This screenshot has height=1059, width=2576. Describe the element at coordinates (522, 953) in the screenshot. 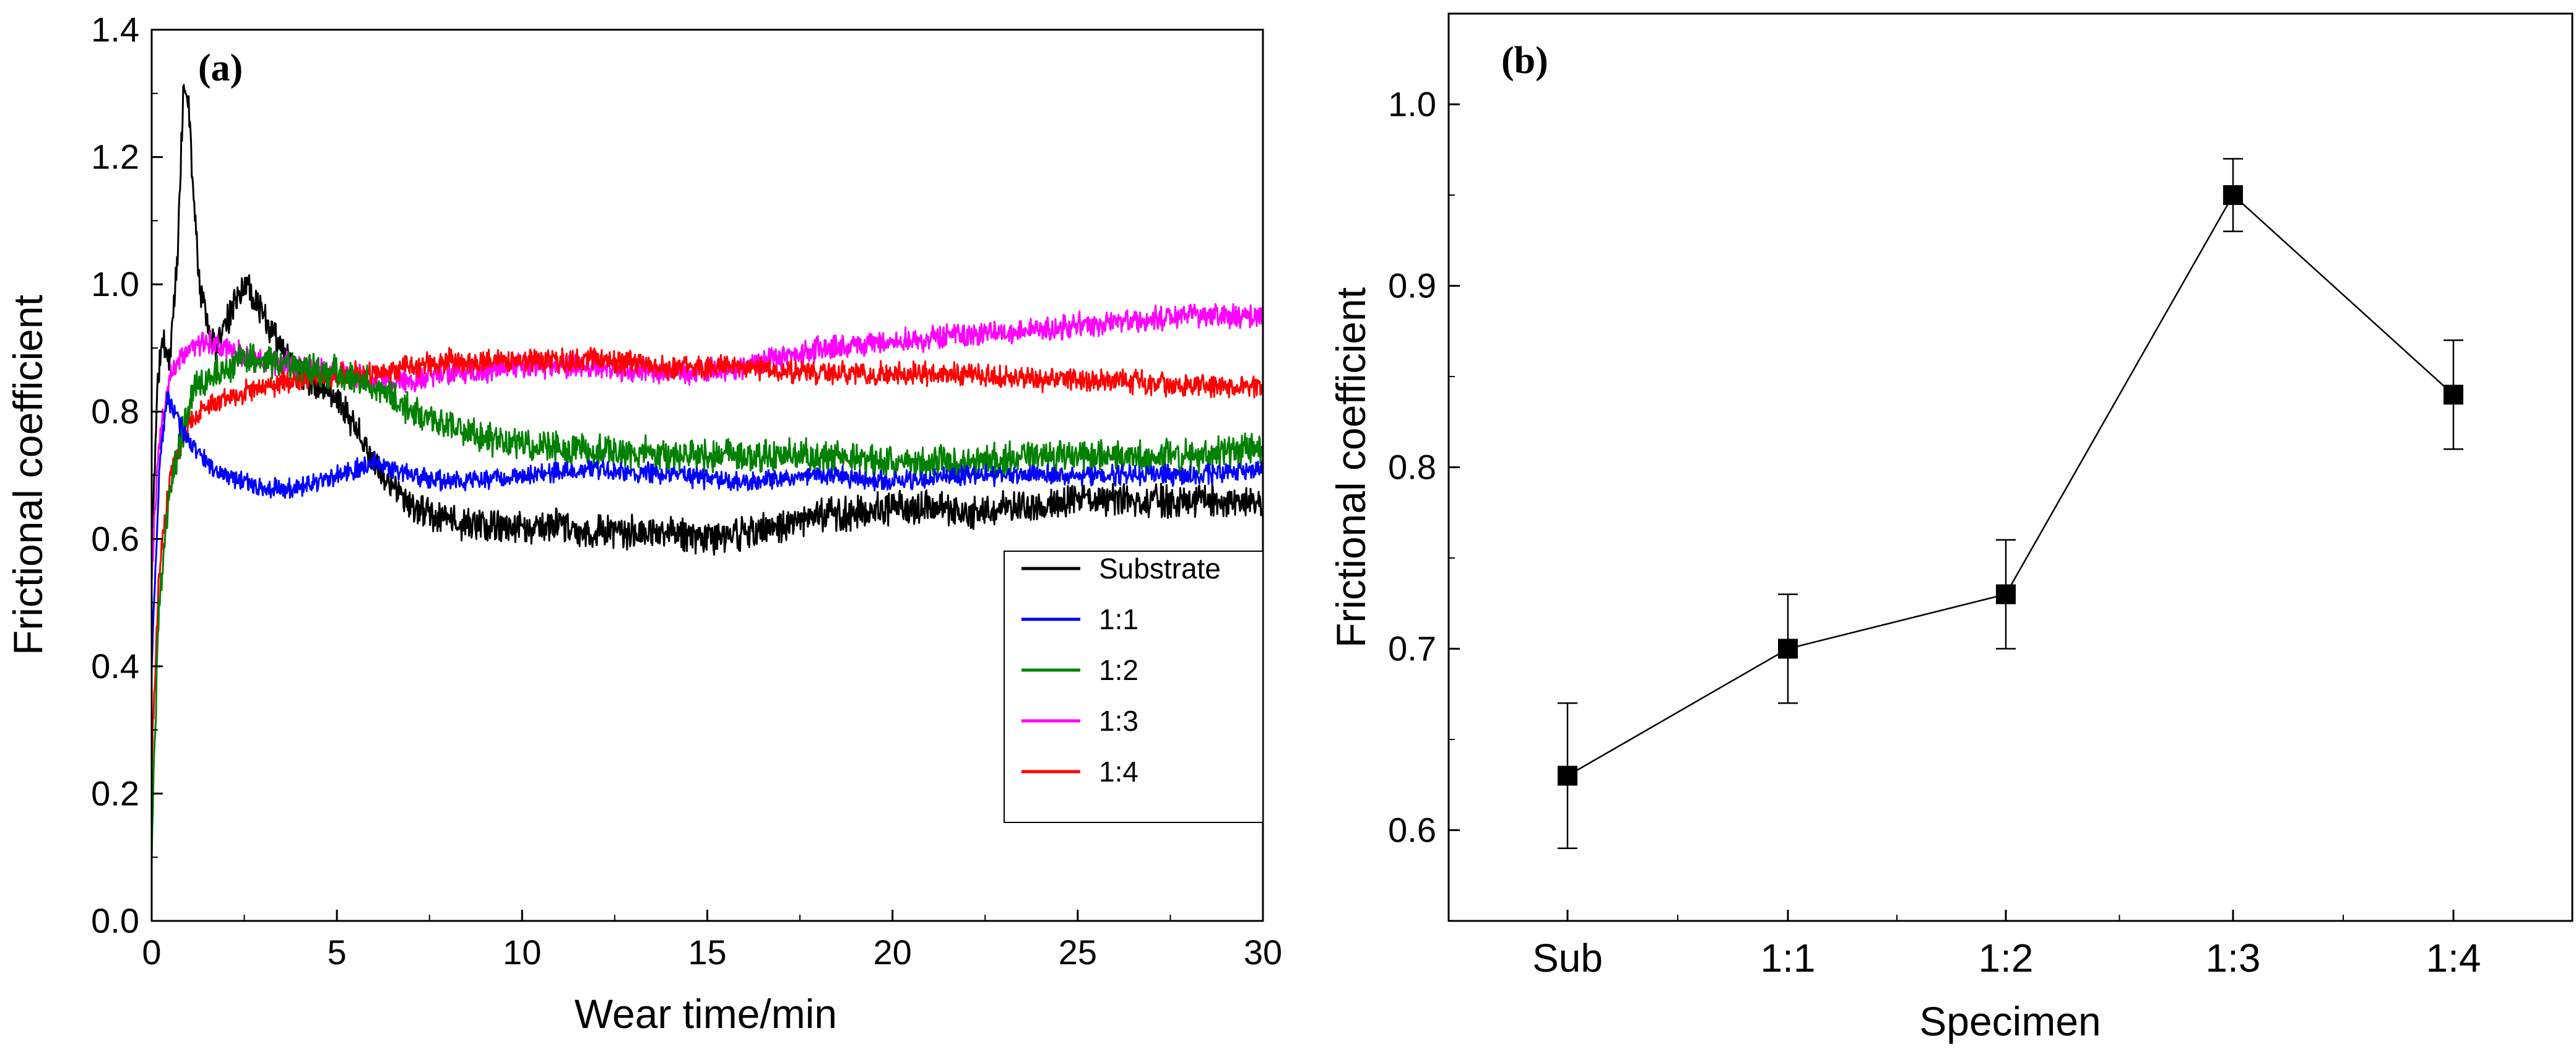

I see `panel-a-x-tick-label: 10` at that location.